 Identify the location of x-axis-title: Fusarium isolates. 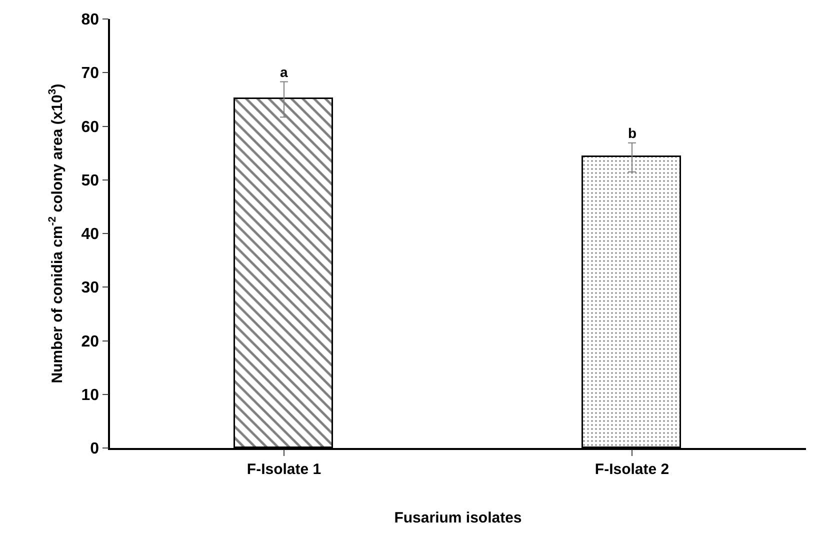
(458, 517).